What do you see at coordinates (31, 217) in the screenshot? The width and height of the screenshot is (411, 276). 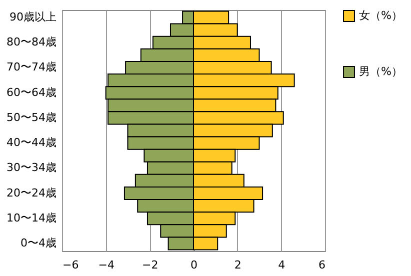 I see `y-tick-label: 10〜14歳` at bounding box center [31, 217].